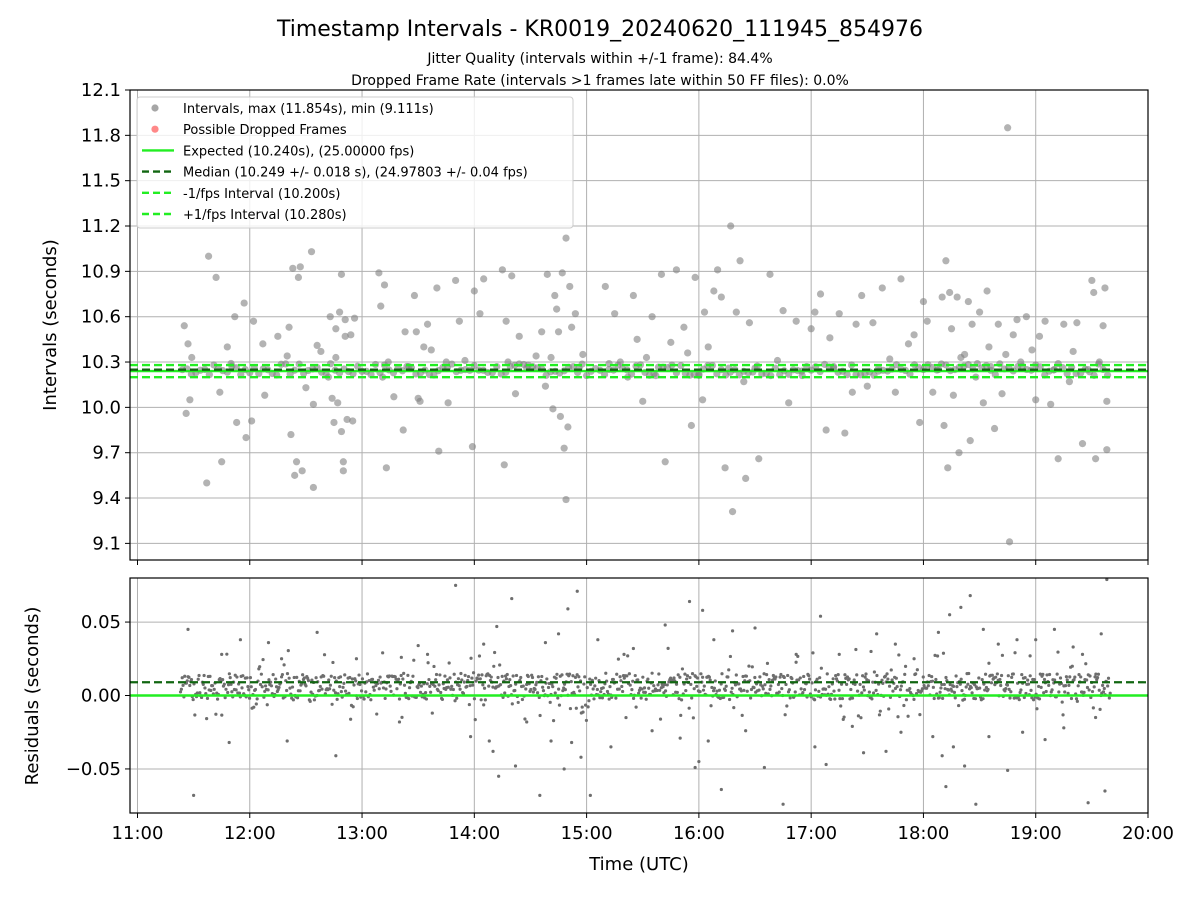 The height and width of the screenshot is (900, 1200). What do you see at coordinates (93, 769) in the screenshot?
I see `y-tick-label: −0.05` at bounding box center [93, 769].